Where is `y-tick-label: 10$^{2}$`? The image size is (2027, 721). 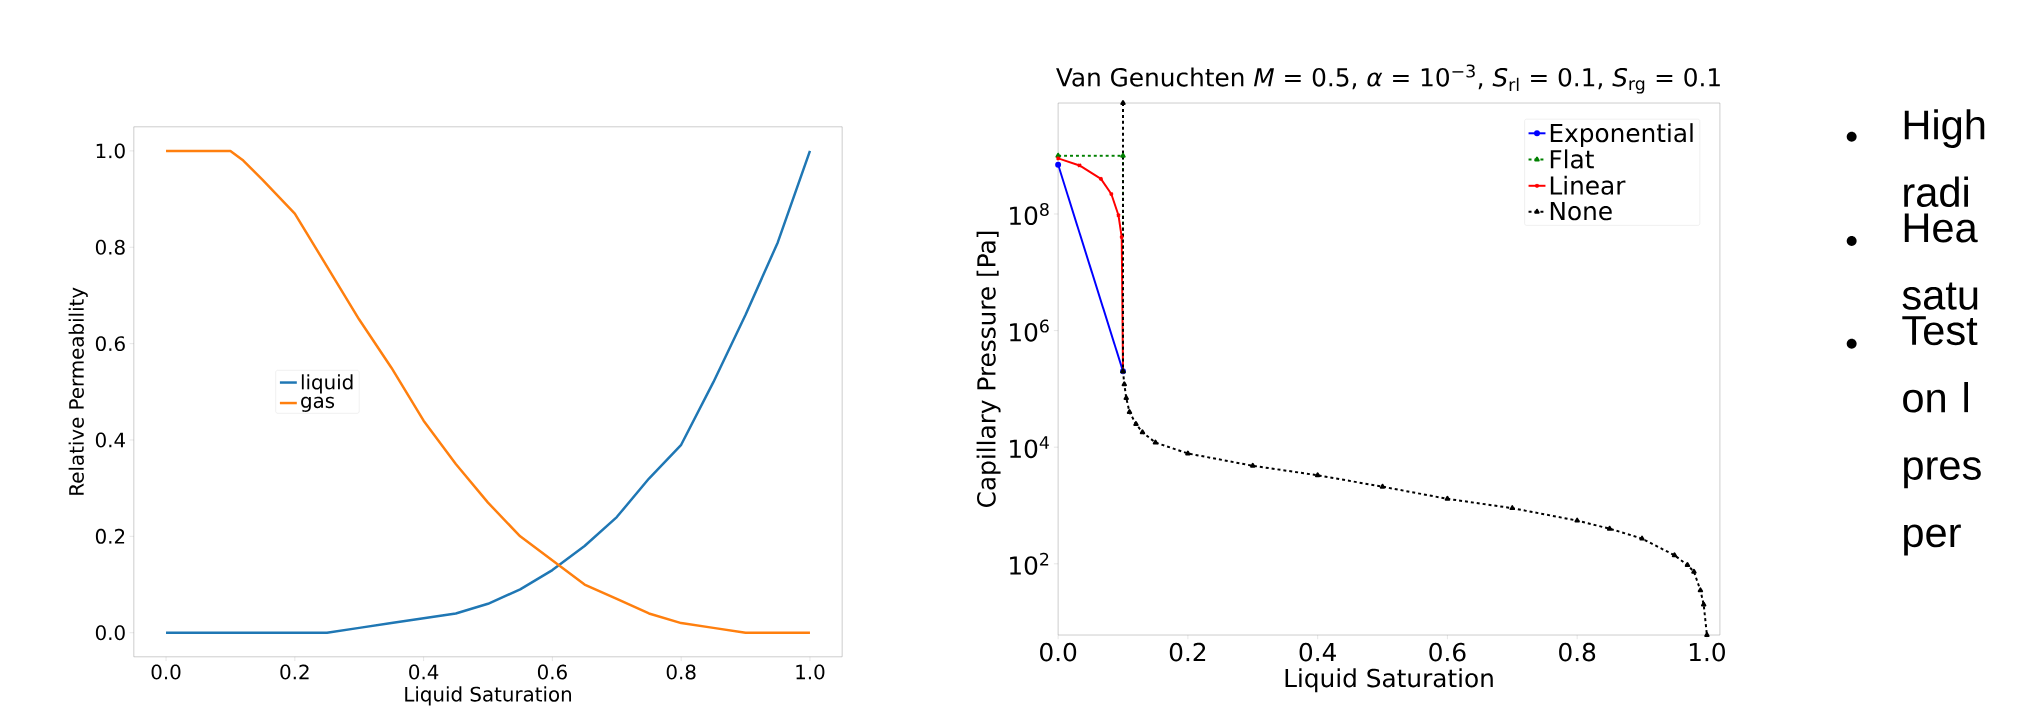
y-tick-label: 10$^{2}$ is located at coordinates (1029, 563).